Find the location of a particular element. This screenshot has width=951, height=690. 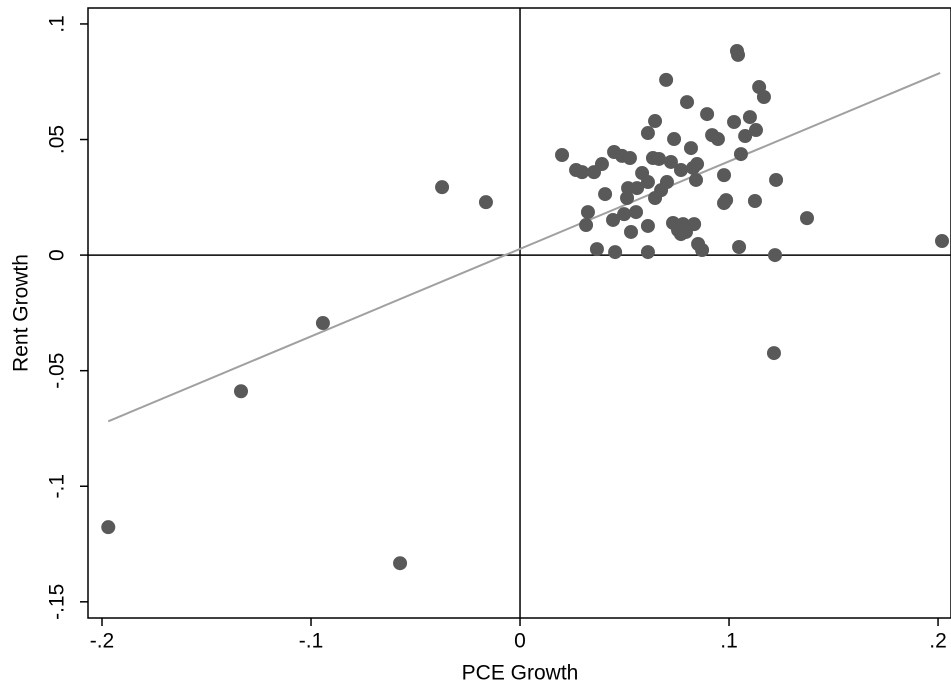

x-tick-label: .1 is located at coordinates (729, 641).